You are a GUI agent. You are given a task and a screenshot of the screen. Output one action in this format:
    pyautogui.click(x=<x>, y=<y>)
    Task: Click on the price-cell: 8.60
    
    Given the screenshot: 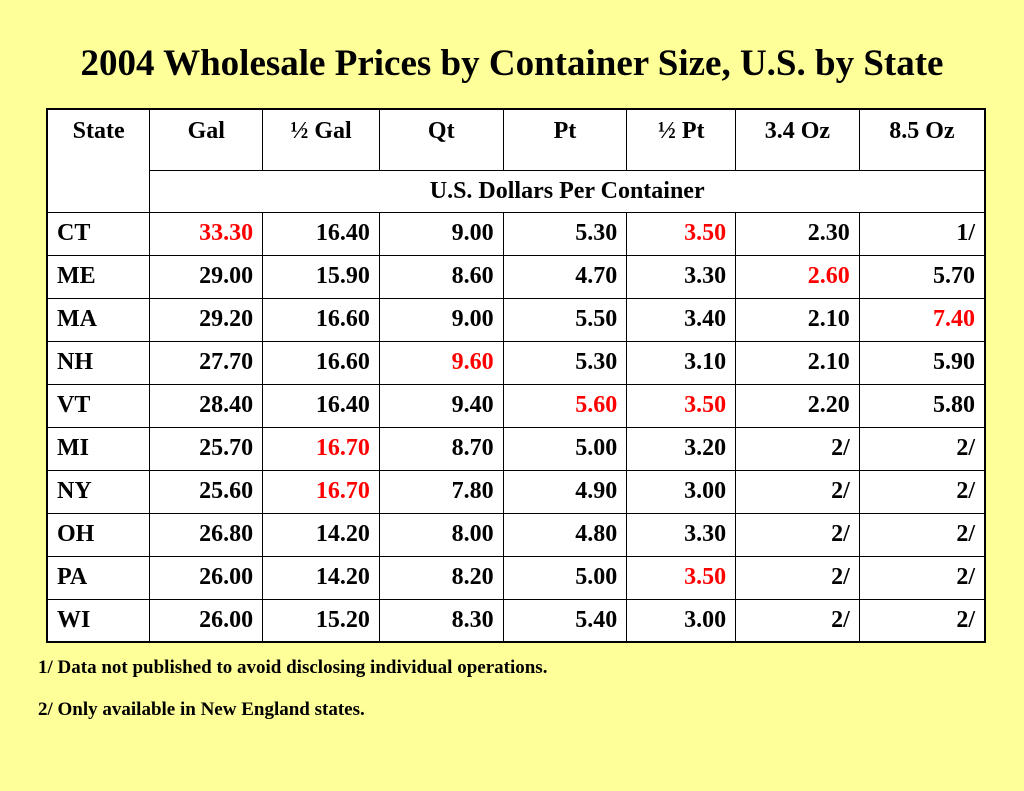 What is the action you would take?
    pyautogui.click(x=441, y=276)
    